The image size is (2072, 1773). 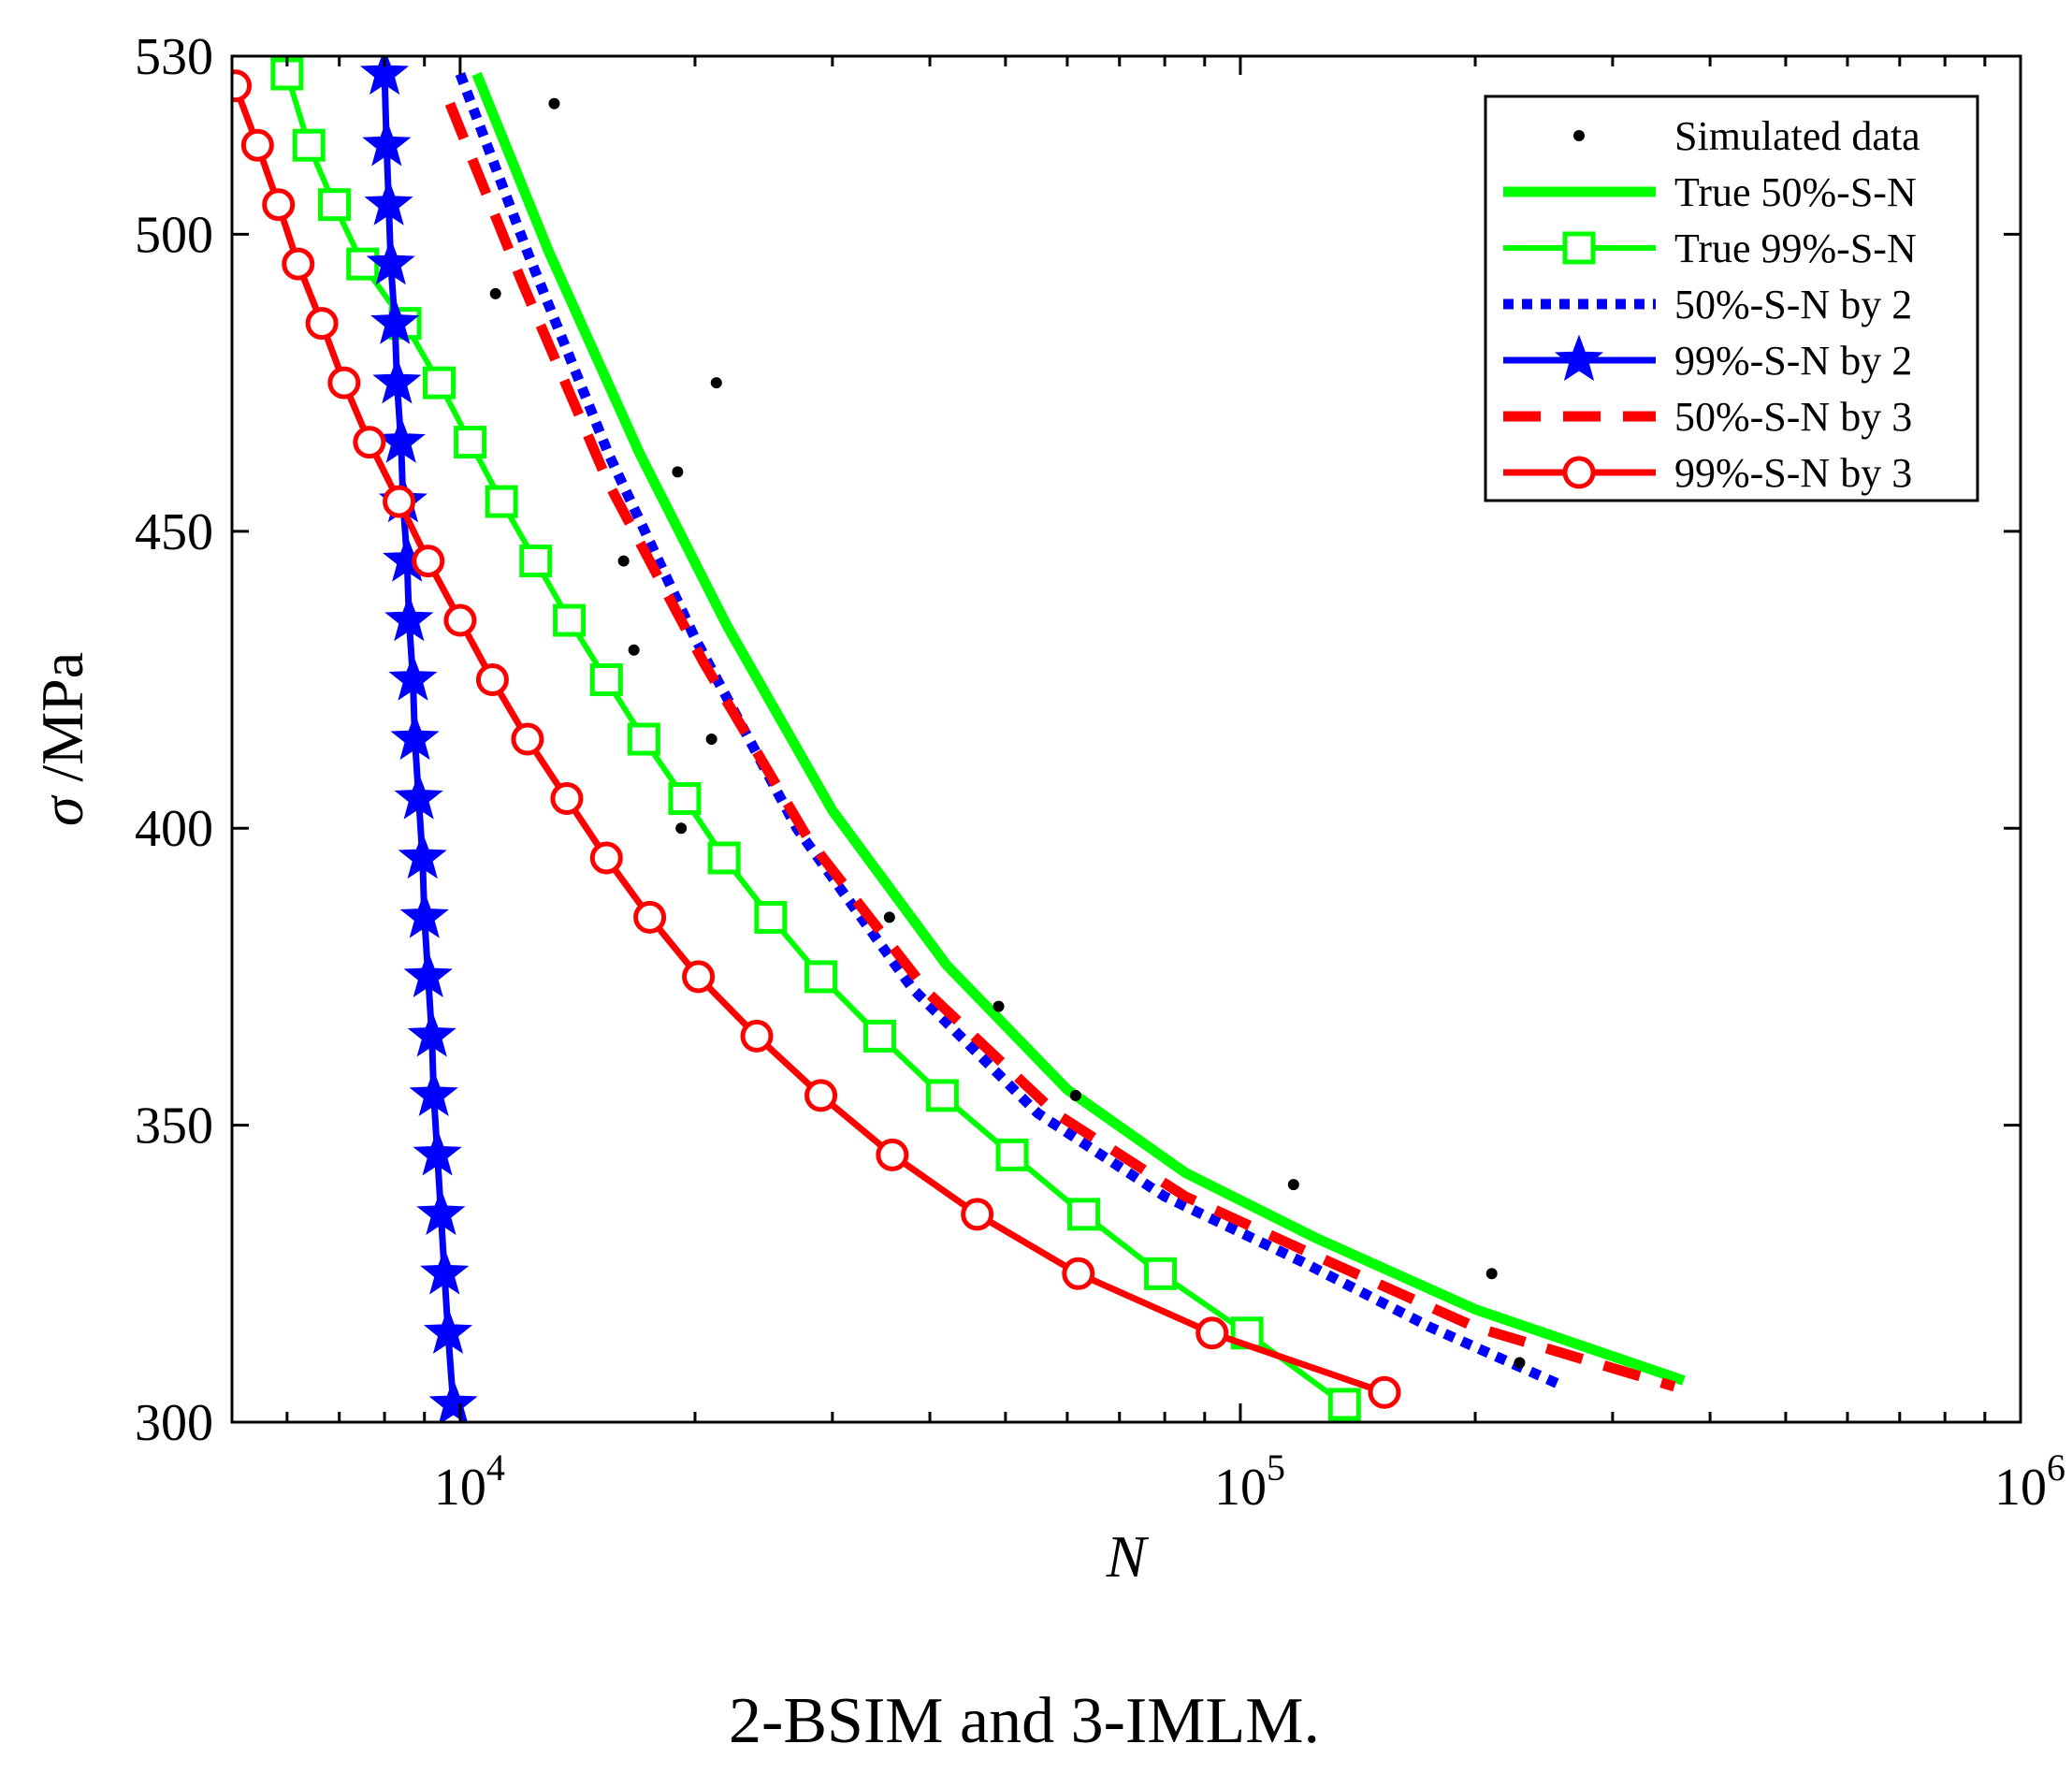 What do you see at coordinates (460, 1488) in the screenshot?
I see `x-tick-base-0: 10` at bounding box center [460, 1488].